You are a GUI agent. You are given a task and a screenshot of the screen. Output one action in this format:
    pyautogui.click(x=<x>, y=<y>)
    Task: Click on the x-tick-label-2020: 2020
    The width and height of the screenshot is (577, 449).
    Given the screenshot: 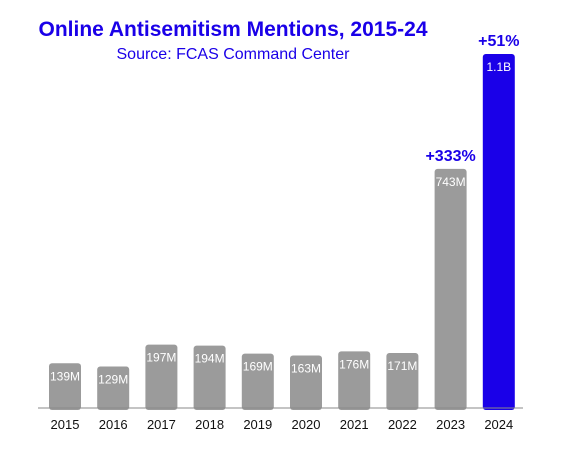 What is the action you would take?
    pyautogui.click(x=306, y=424)
    